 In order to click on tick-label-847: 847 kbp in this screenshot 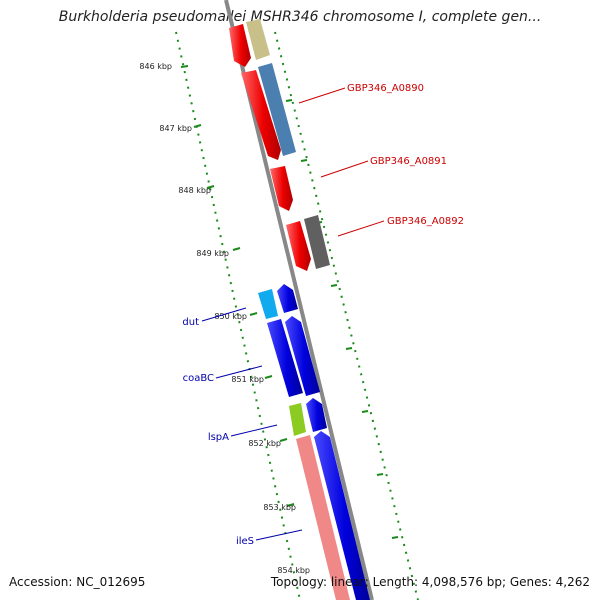, I will do `click(175, 128)`.